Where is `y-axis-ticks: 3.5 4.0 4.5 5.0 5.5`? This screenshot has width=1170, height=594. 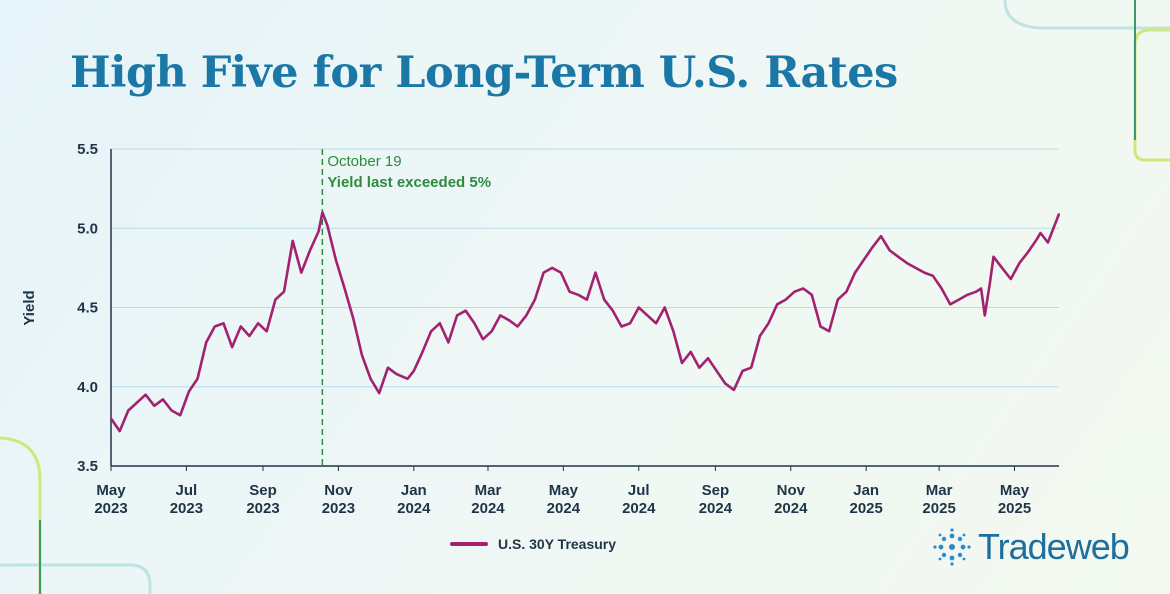 y-axis-ticks: 3.5 4.0 4.5 5.0 5.5 is located at coordinates (87, 308).